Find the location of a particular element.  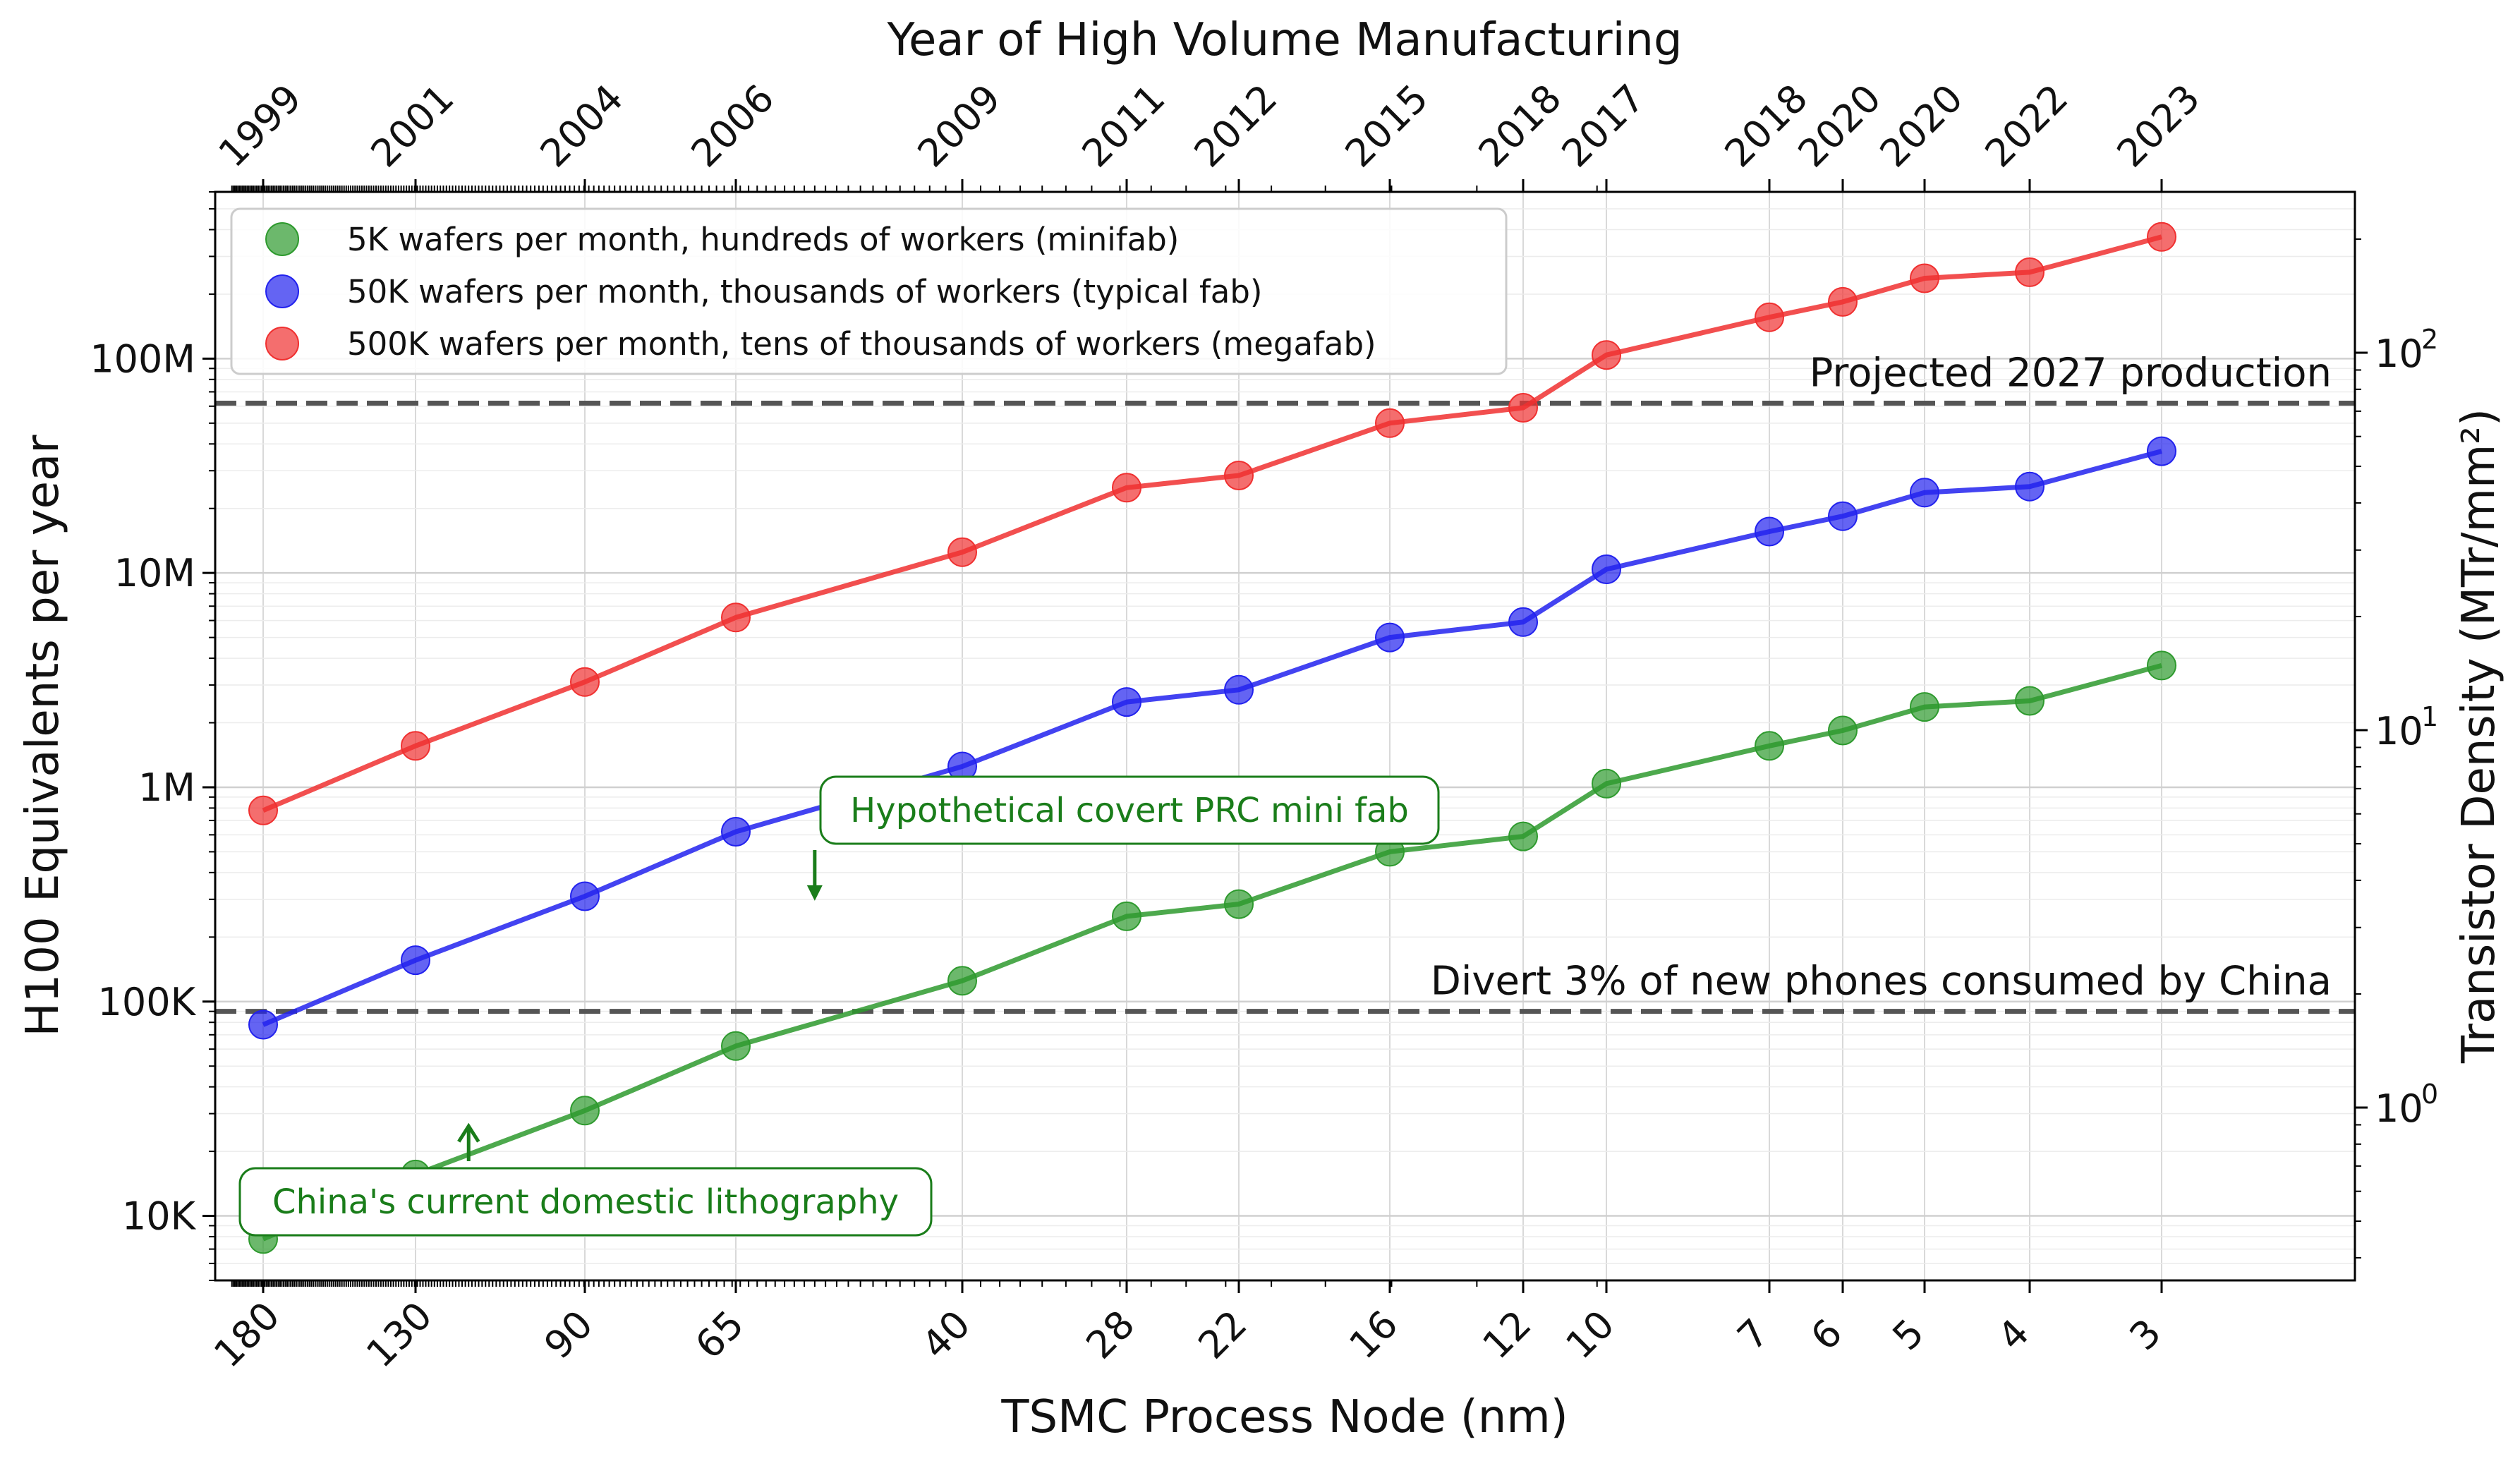

legend-marker-minifab is located at coordinates (282, 239).